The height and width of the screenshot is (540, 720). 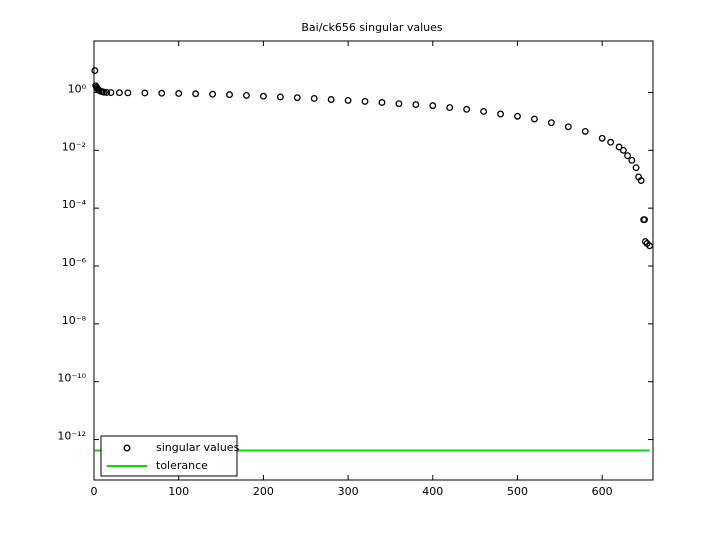 I want to click on x-tick-label: 300, so click(x=348, y=491).